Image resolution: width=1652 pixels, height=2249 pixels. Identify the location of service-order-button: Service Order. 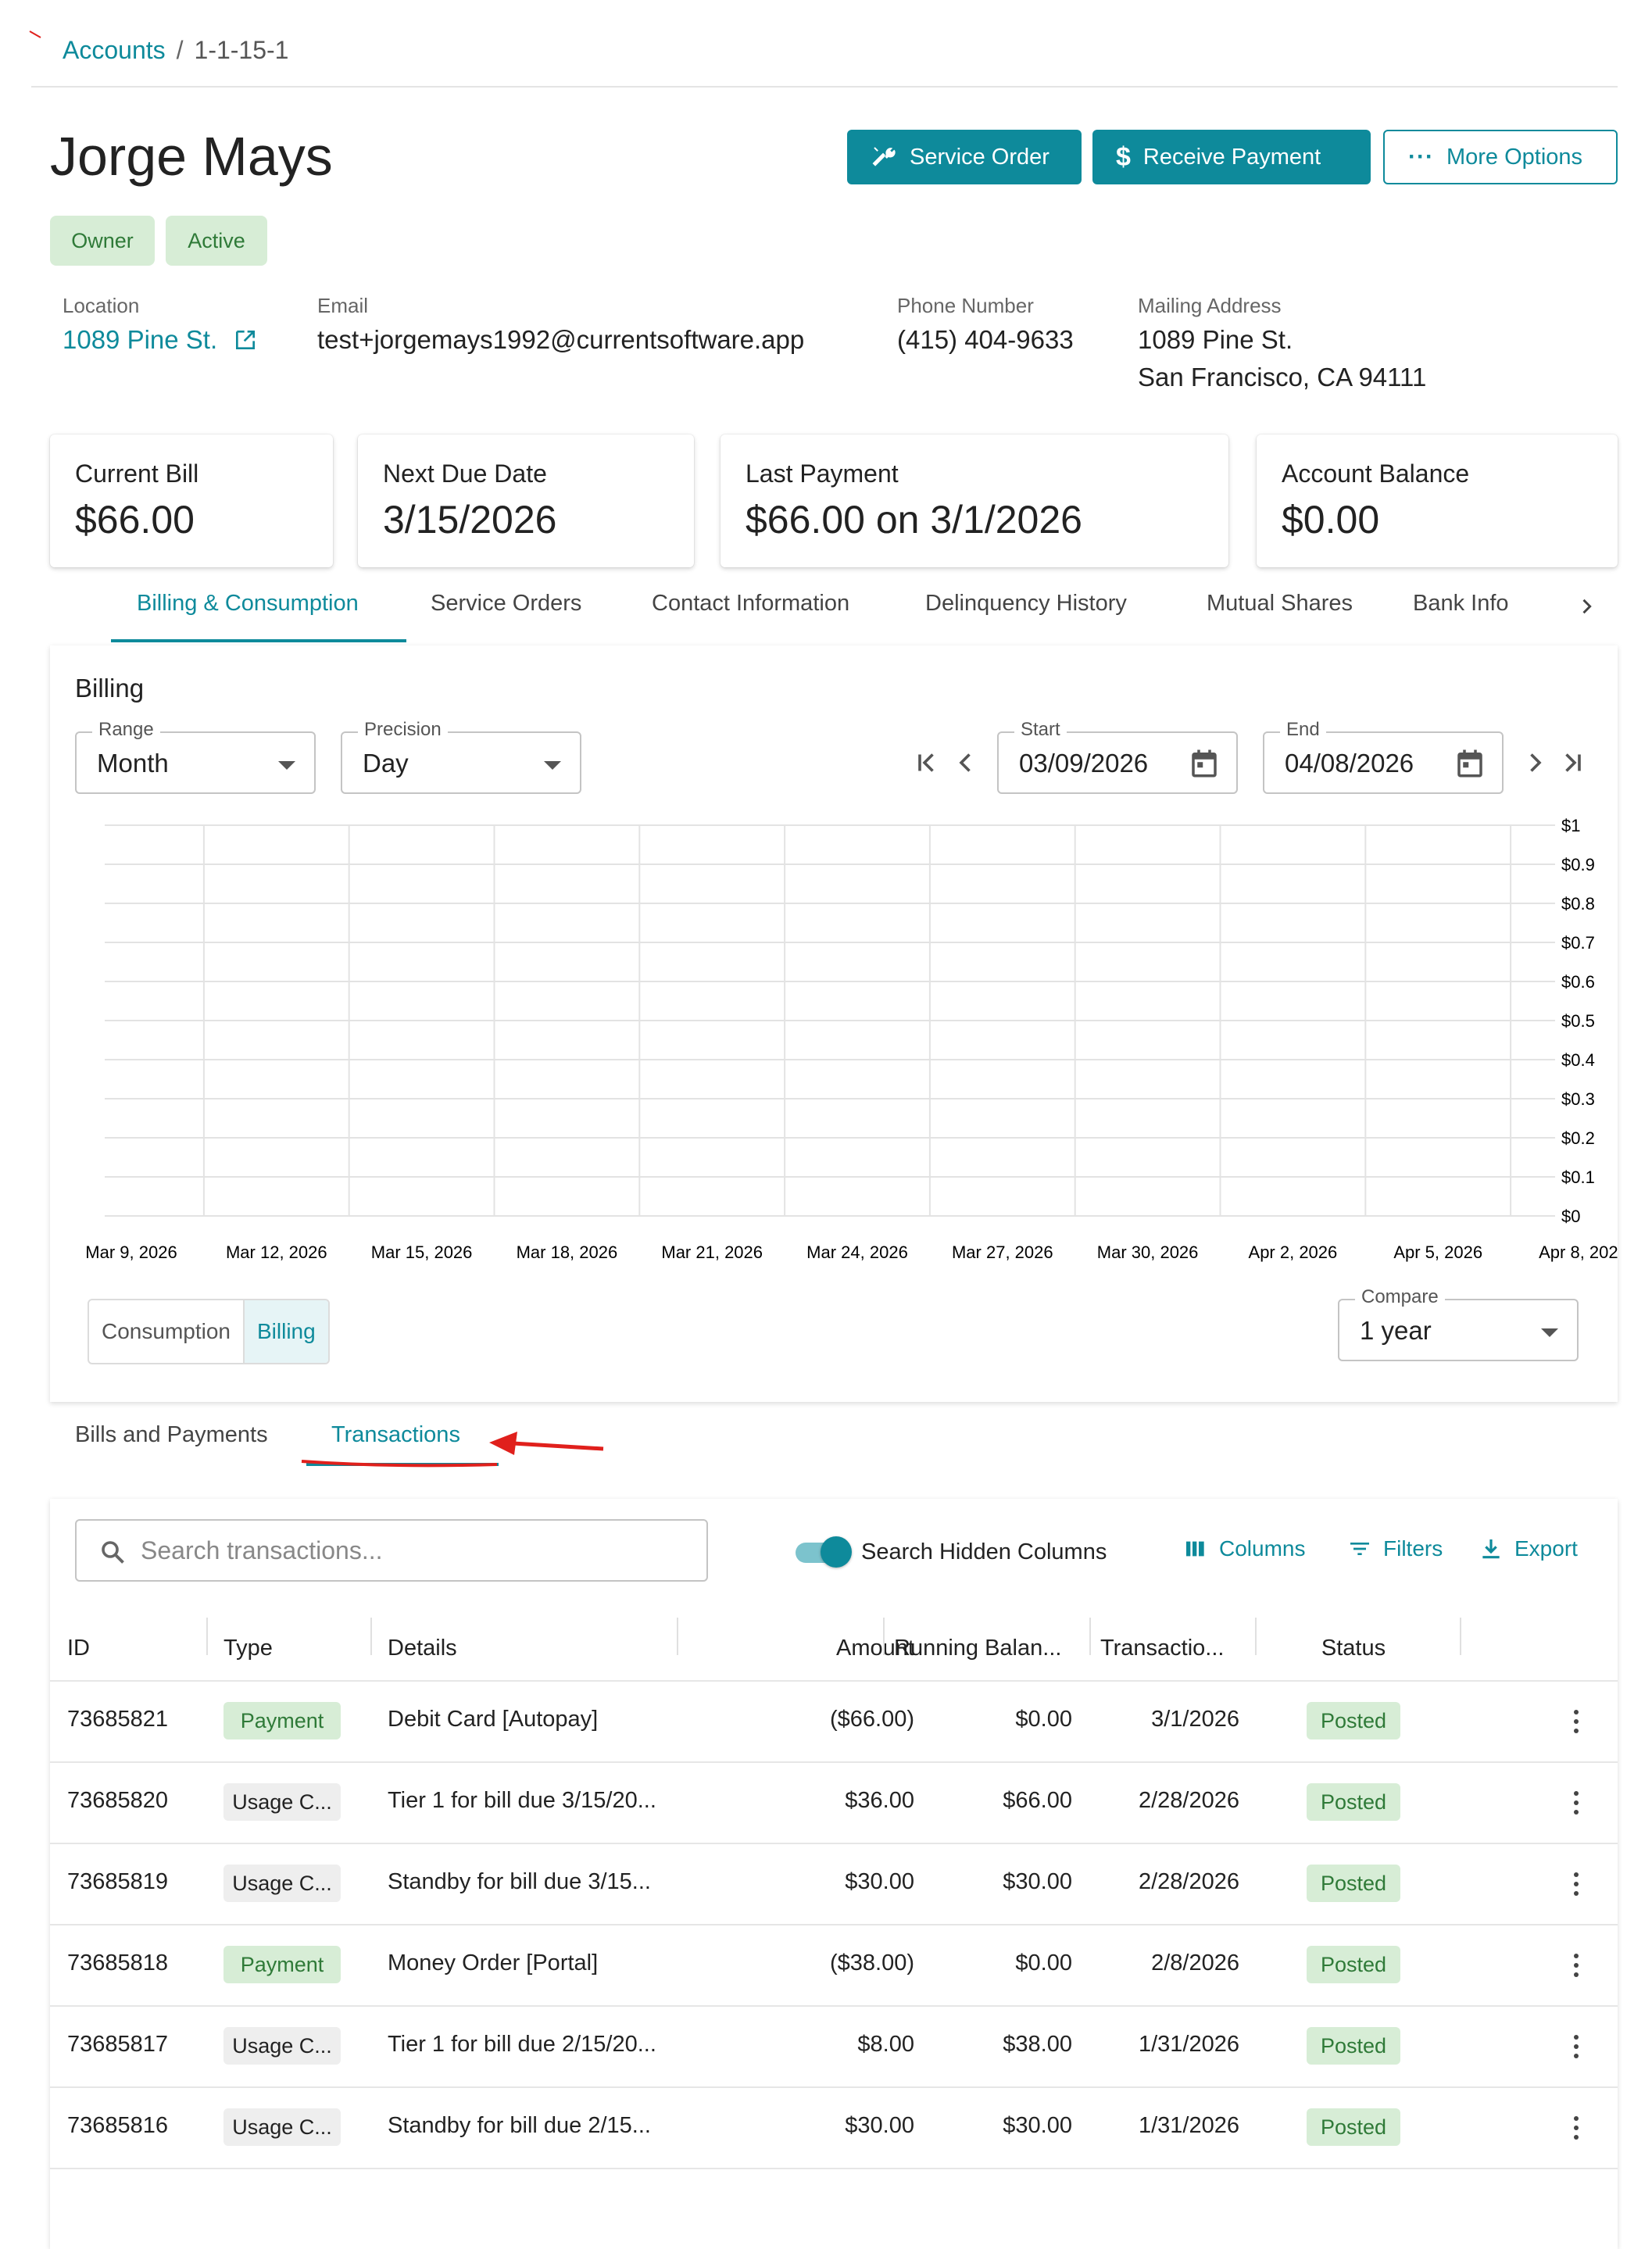
(964, 157).